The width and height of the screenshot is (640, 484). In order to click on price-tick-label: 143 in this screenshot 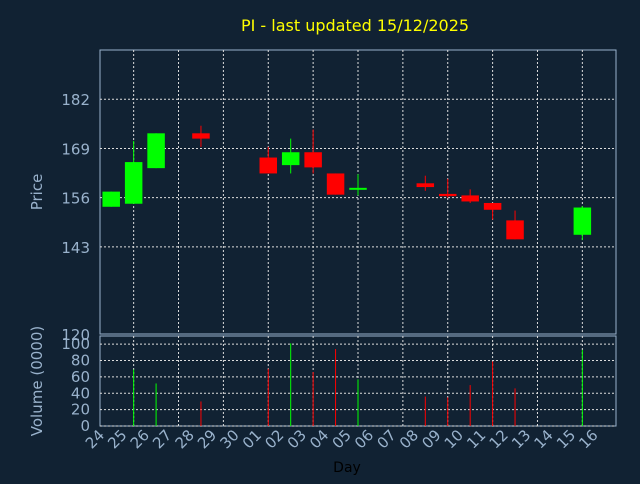, I will do `click(75, 248)`.